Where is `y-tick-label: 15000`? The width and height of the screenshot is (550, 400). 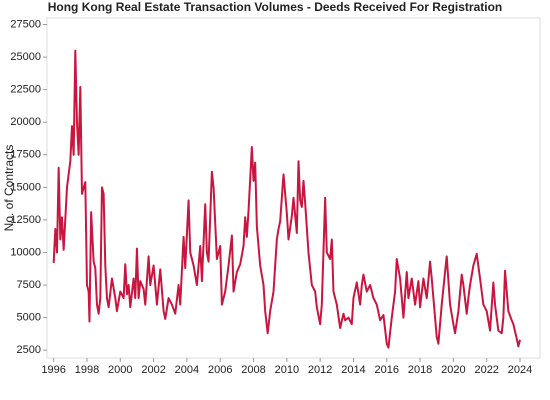
y-tick-label: 15000 is located at coordinates (25, 187).